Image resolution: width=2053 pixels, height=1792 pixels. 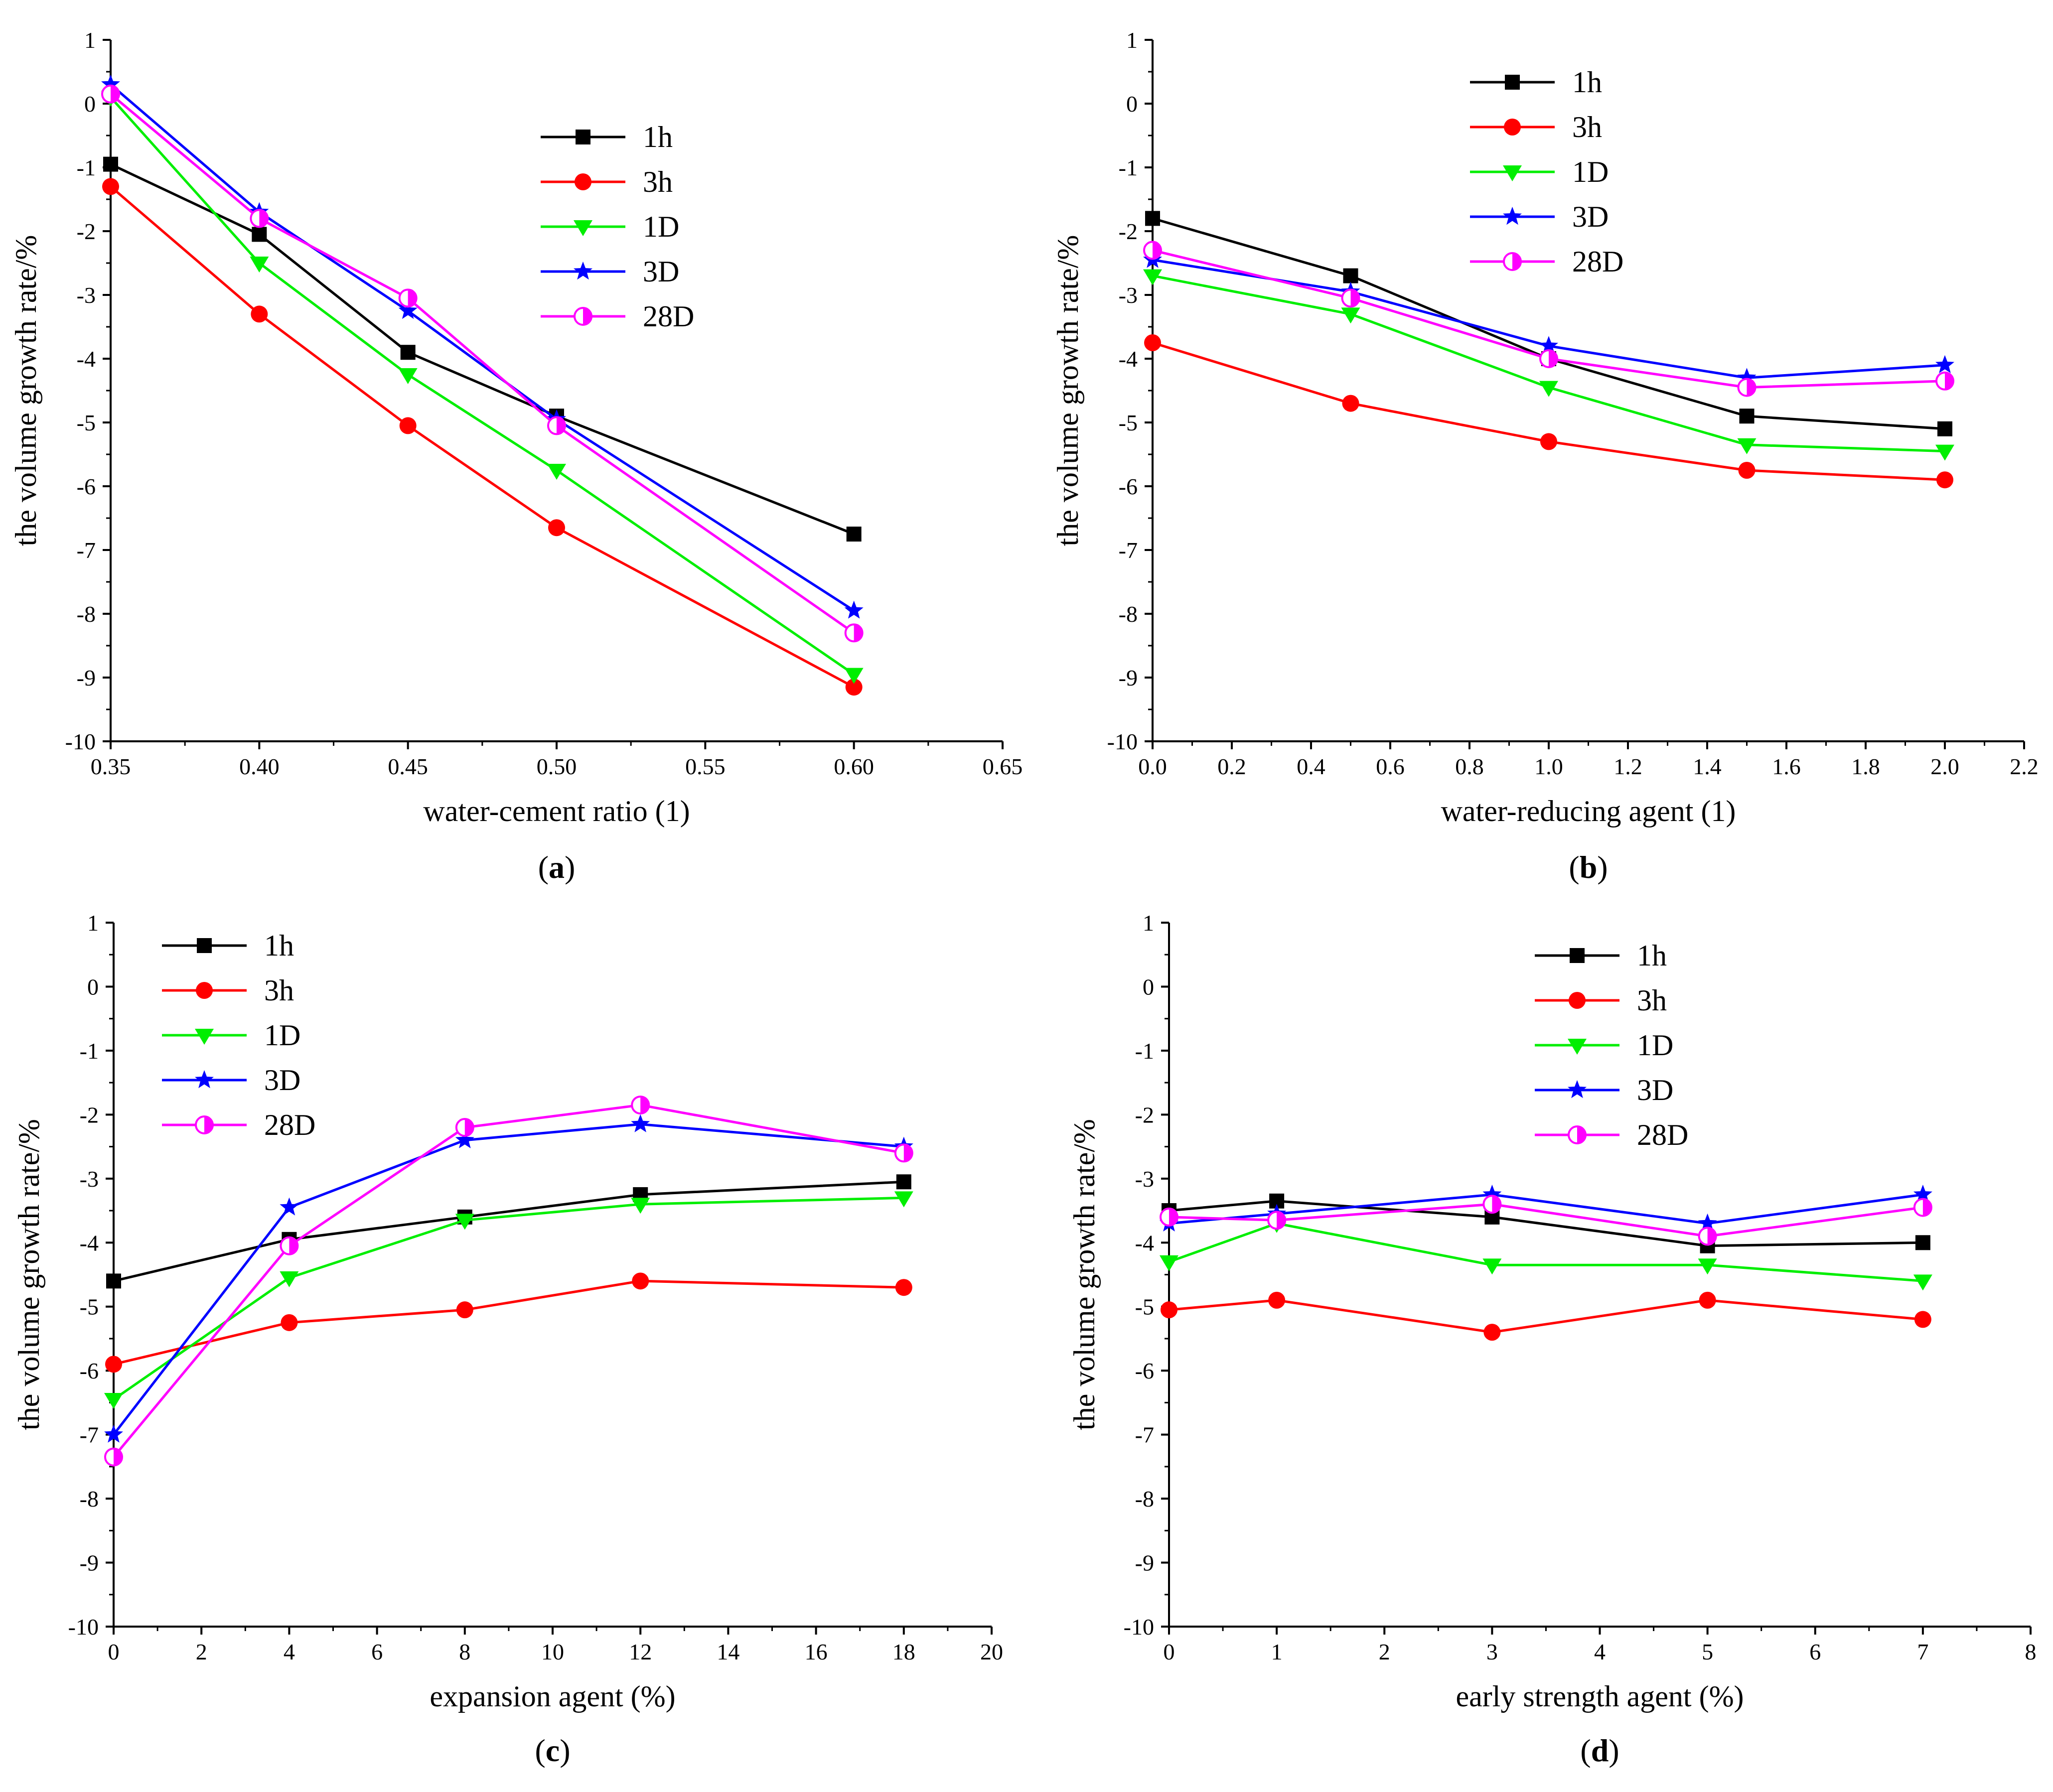 I want to click on legend-marker-1D, so click(x=204, y=1037).